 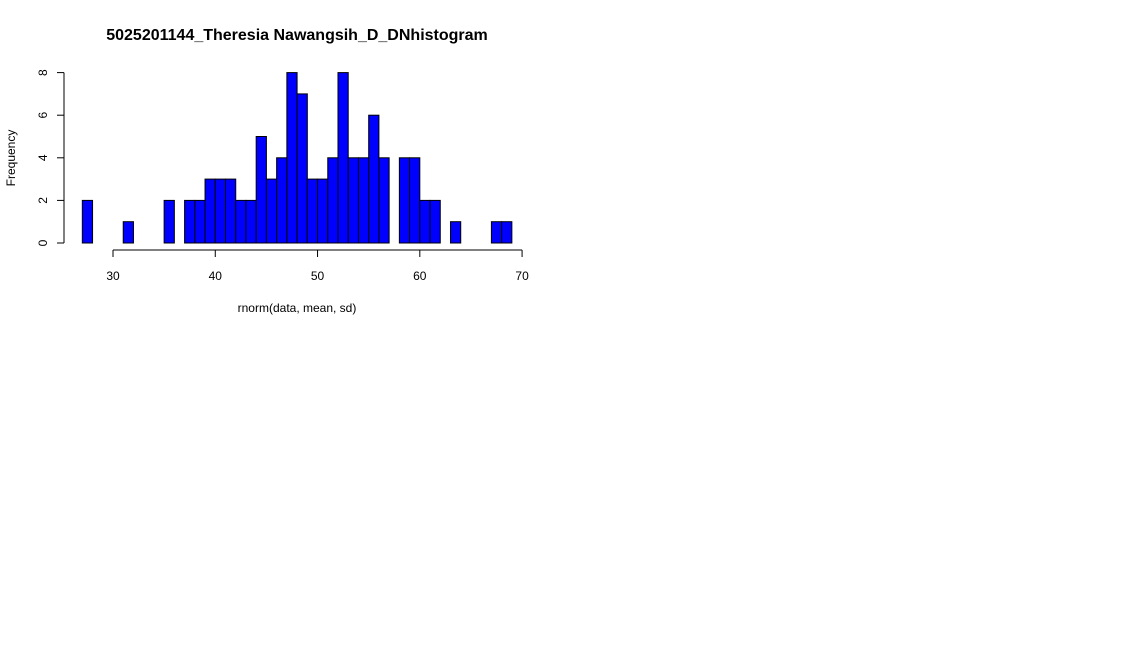 I want to click on x-axis-label: rnorm(data, mean, sd), so click(x=297, y=308).